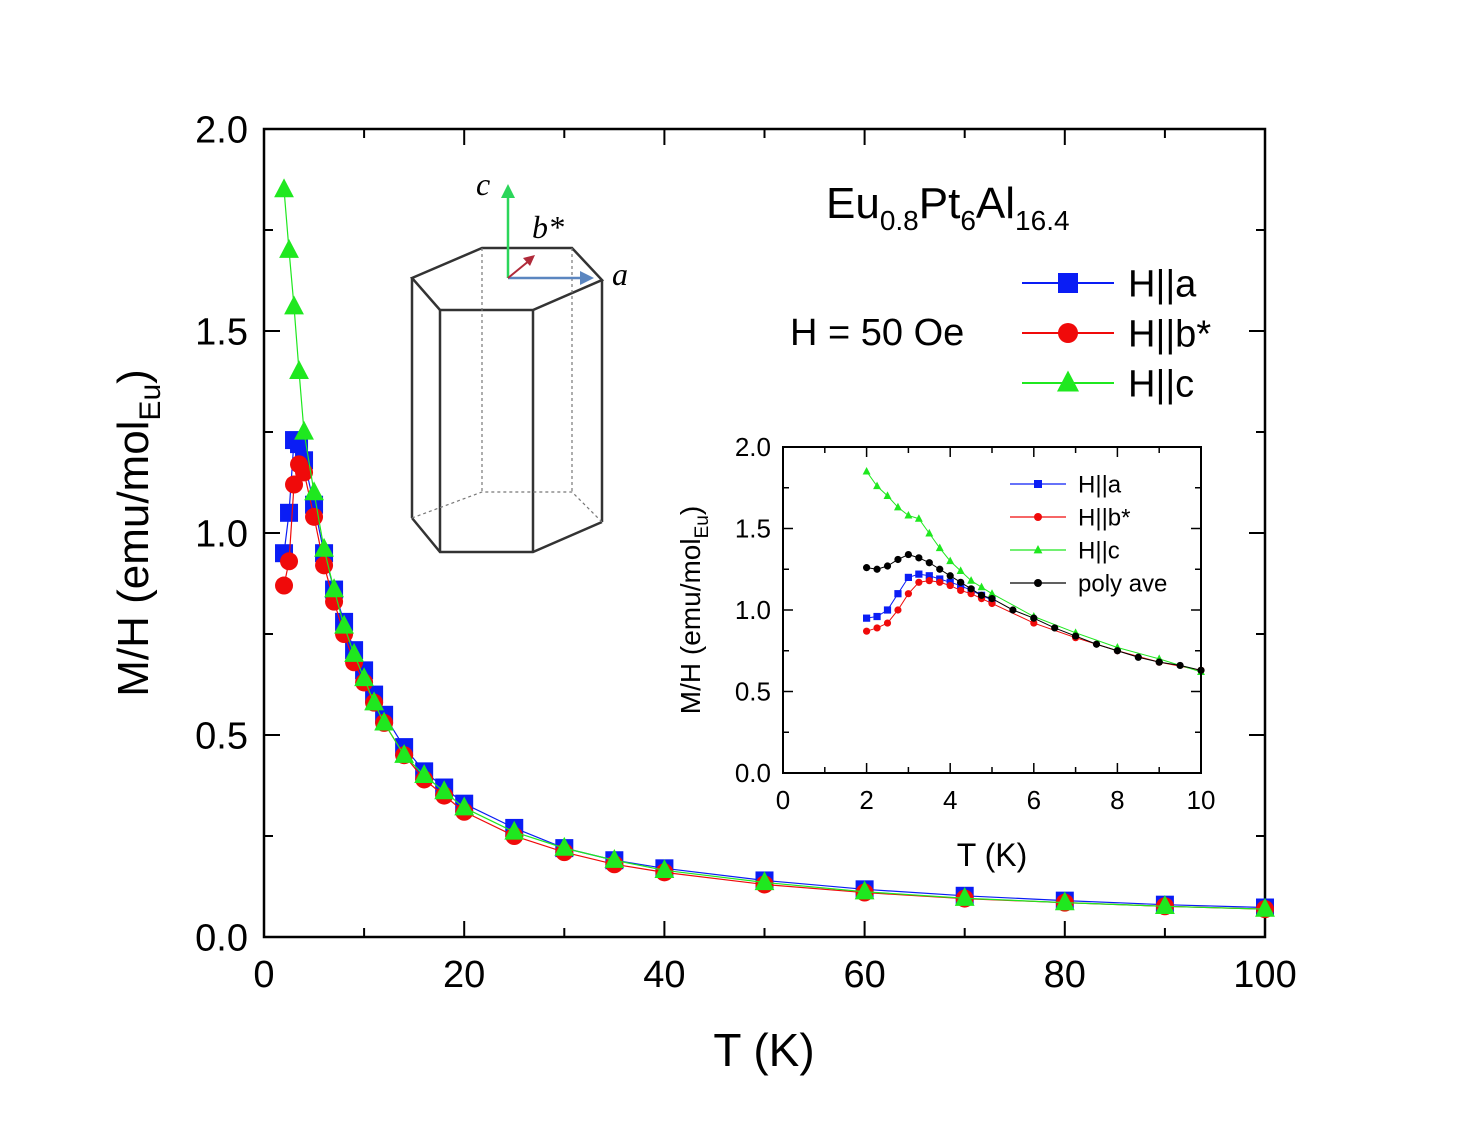 This screenshot has height=1125, width=1470. I want to click on inset-y-tick-labels: 0.0 0.5 1.0 1.5 2.0, so click(753, 610).